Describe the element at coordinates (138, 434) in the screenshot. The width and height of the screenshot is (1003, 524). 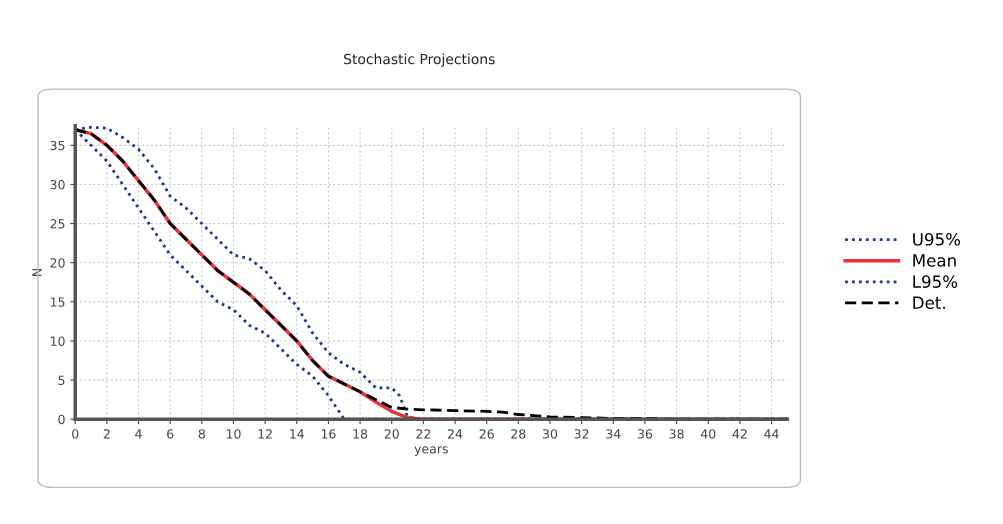
I see `x-tick-label: 4` at that location.